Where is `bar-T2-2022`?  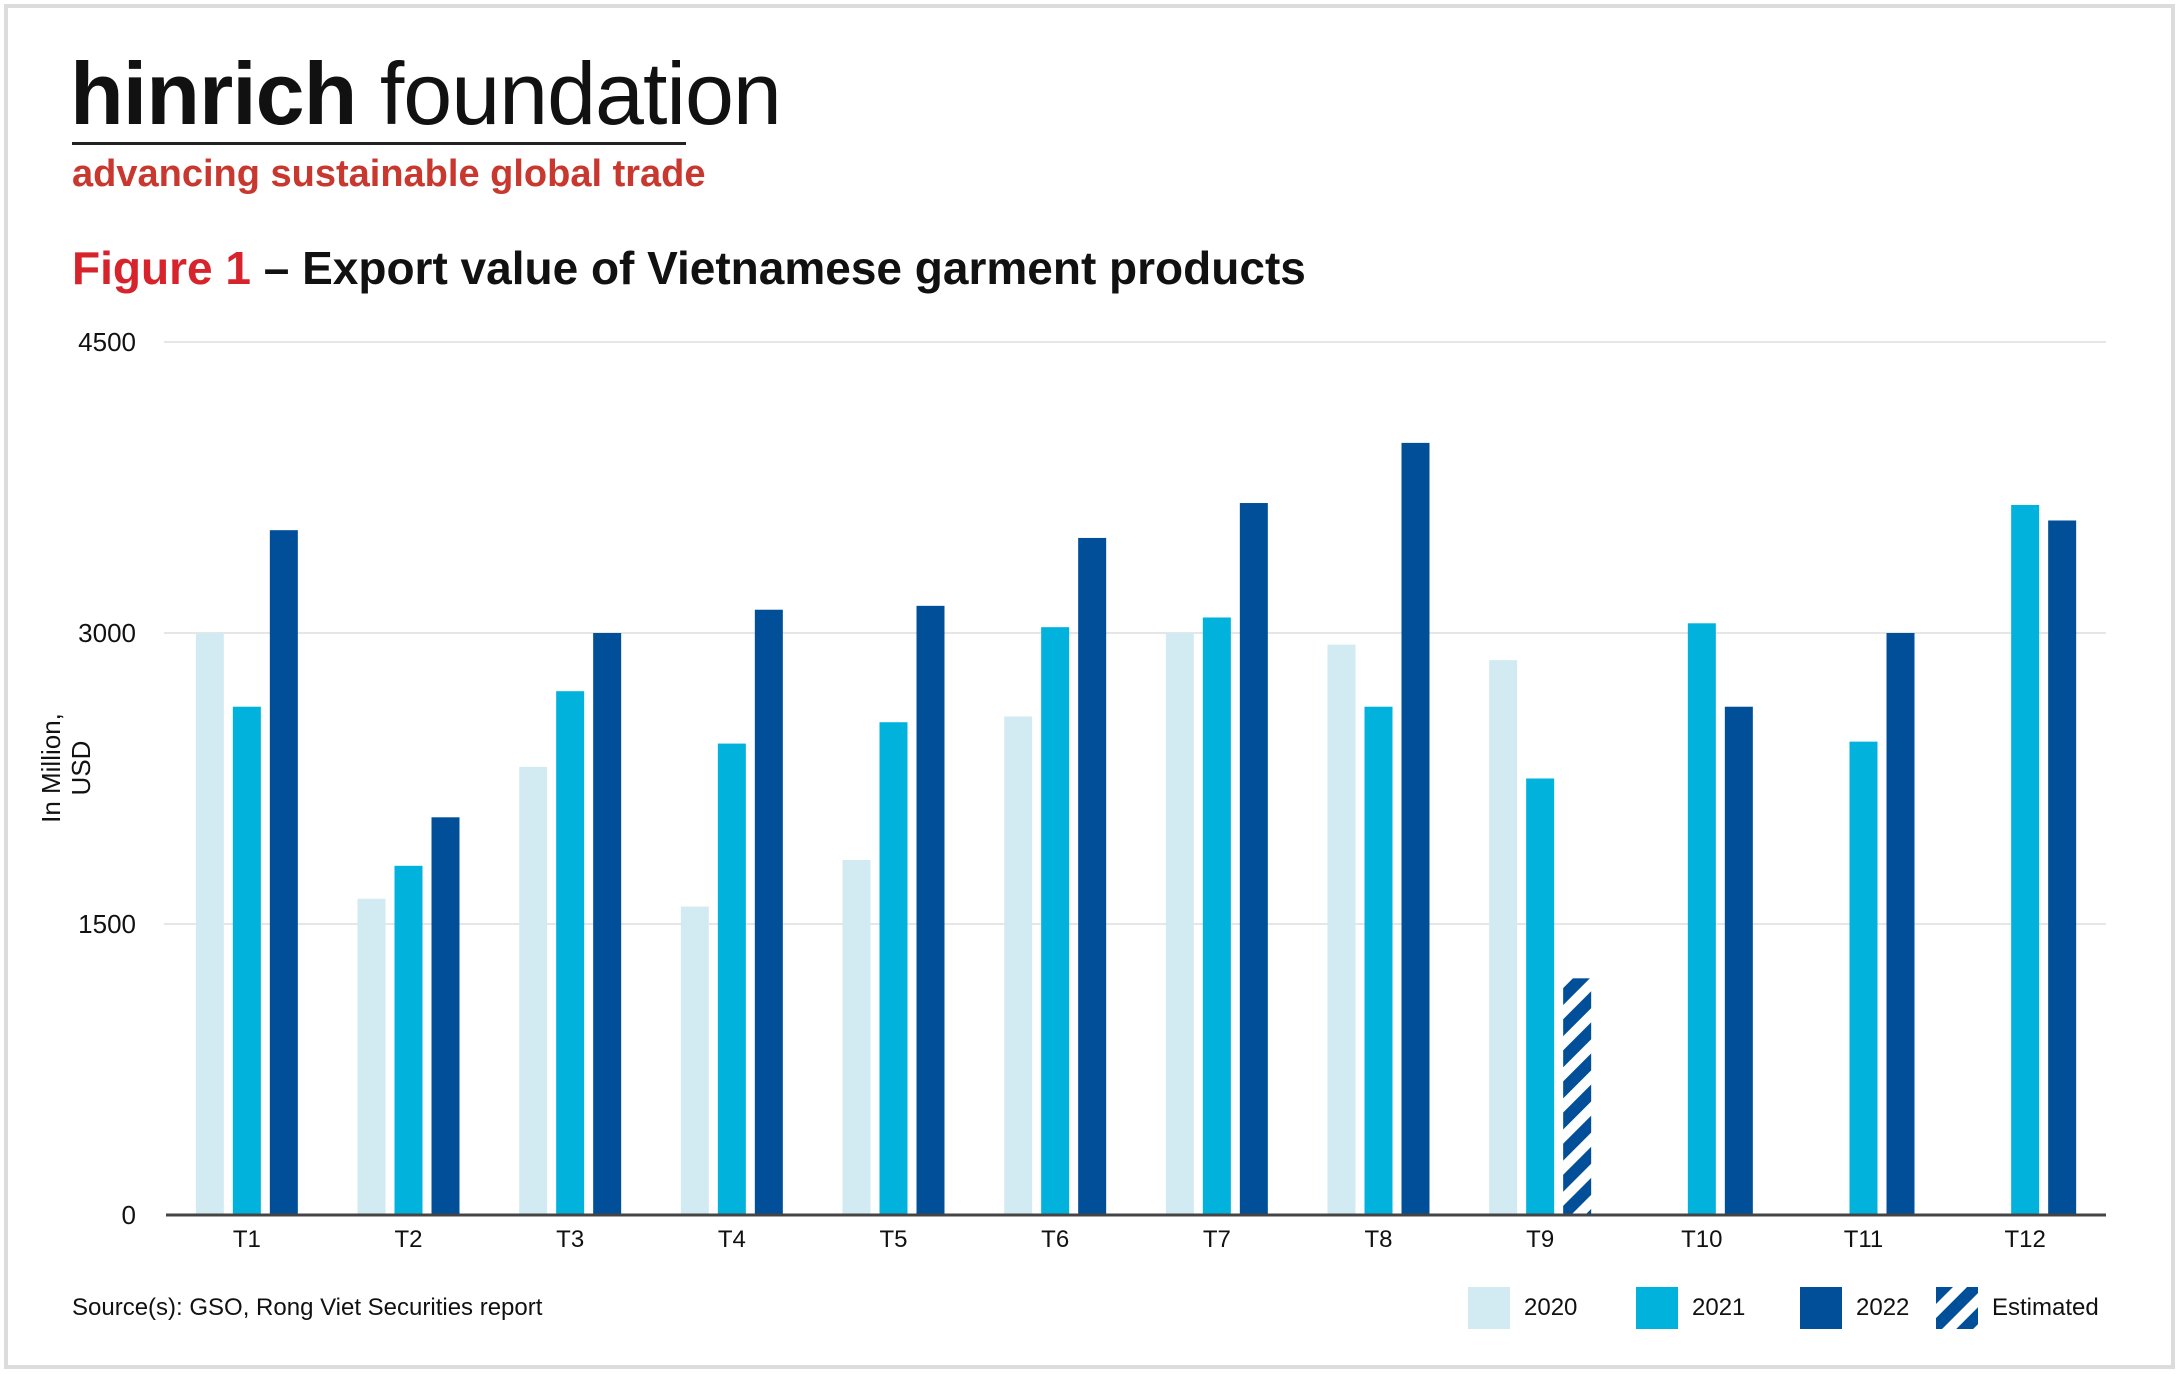 bar-T2-2022 is located at coordinates (445, 1016).